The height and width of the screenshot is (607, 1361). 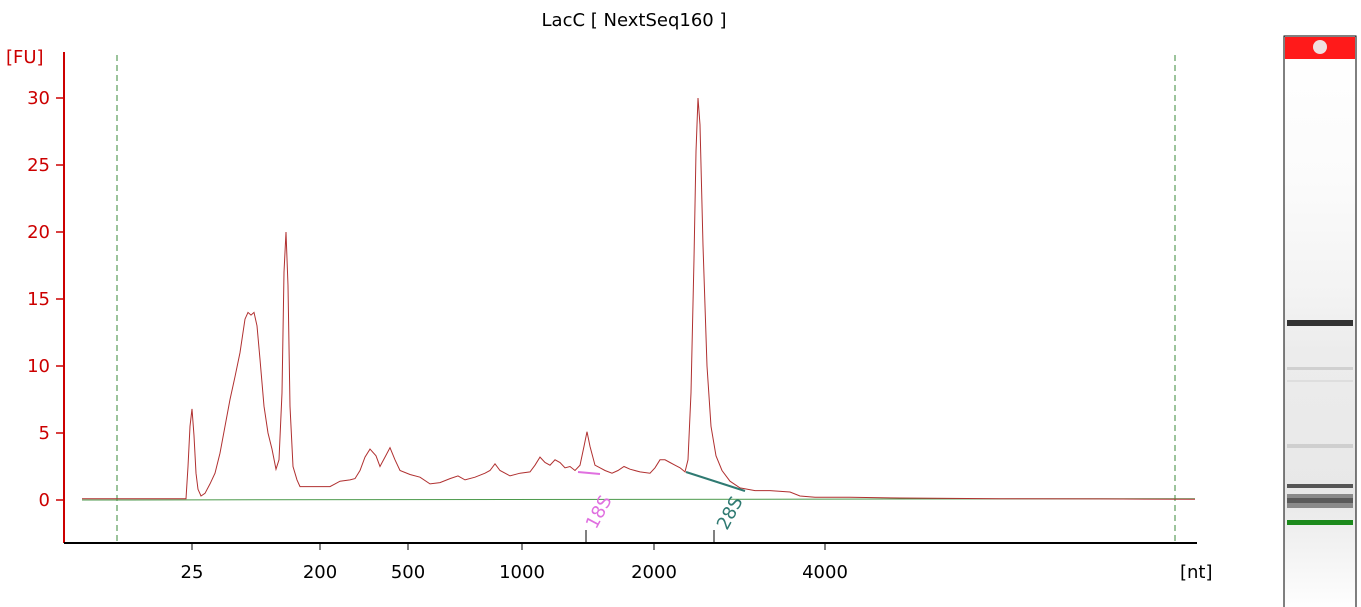 What do you see at coordinates (522, 572) in the screenshot?
I see `x-tick-label: 1000` at bounding box center [522, 572].